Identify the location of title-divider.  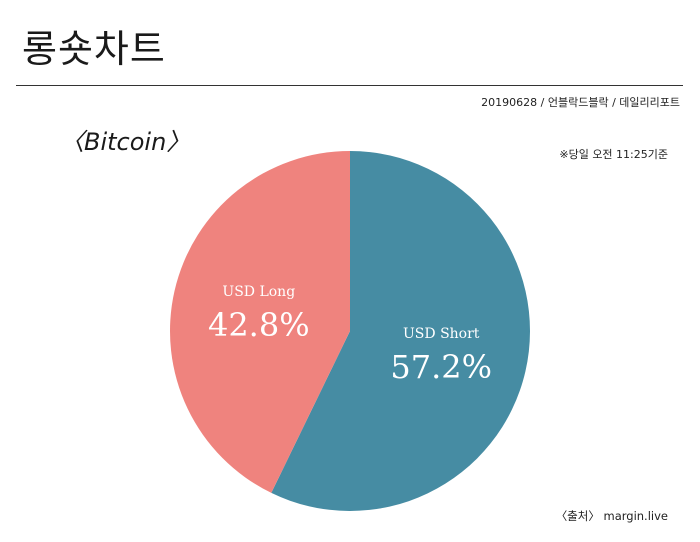
(349, 85).